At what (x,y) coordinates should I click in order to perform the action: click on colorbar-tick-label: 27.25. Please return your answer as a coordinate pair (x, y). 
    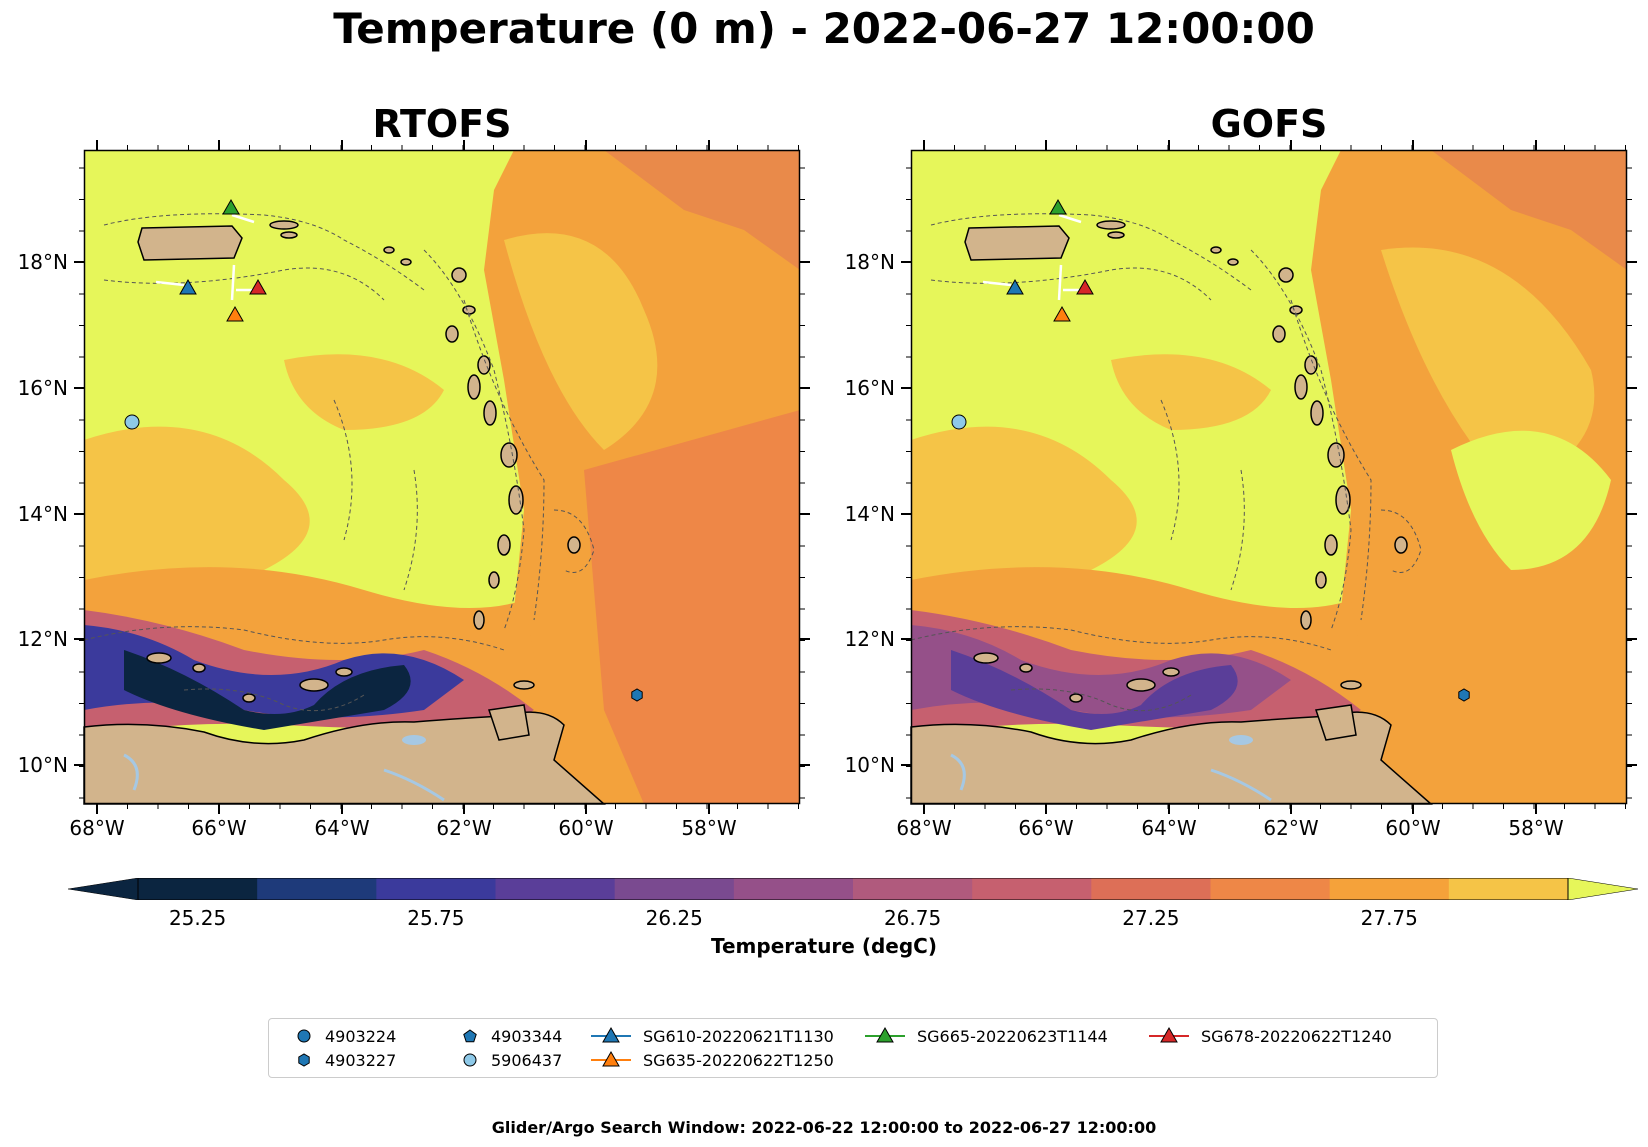
    Looking at the image, I should click on (1151, 918).